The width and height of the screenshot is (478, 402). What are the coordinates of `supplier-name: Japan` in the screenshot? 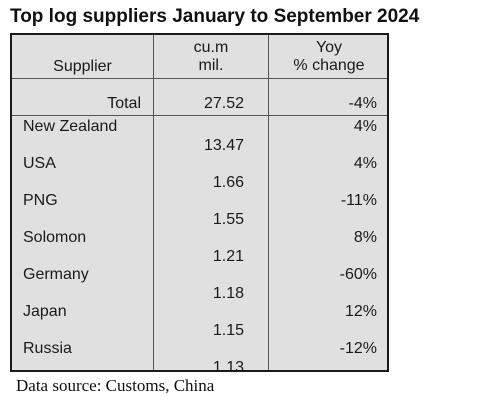 It's located at (45, 311).